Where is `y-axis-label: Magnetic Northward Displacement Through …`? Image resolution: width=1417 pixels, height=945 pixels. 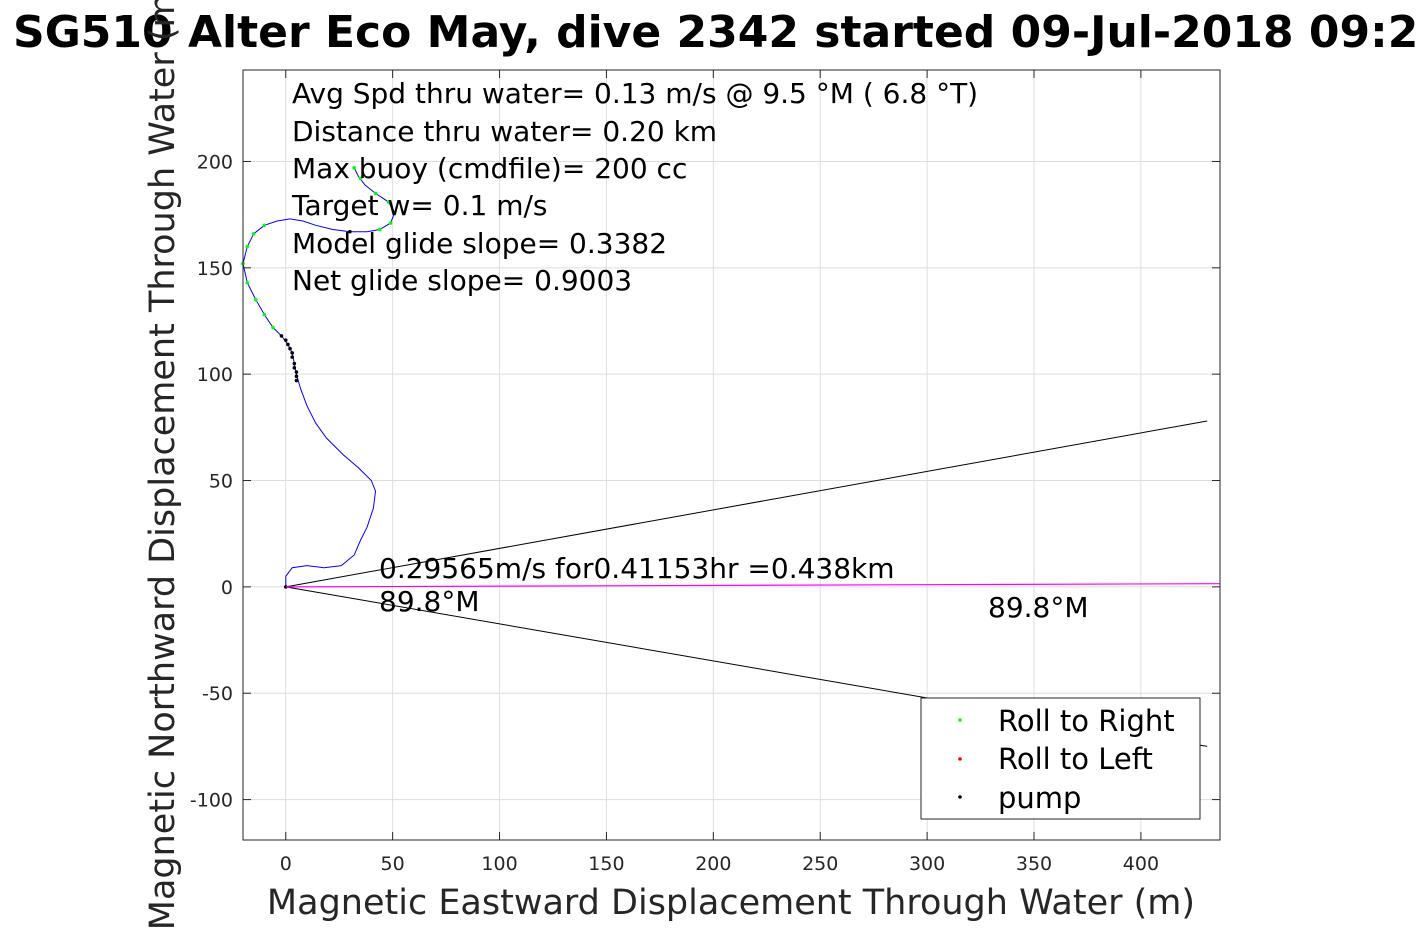 y-axis-label: Magnetic Northward Displacement Through … is located at coordinates (163, 465).